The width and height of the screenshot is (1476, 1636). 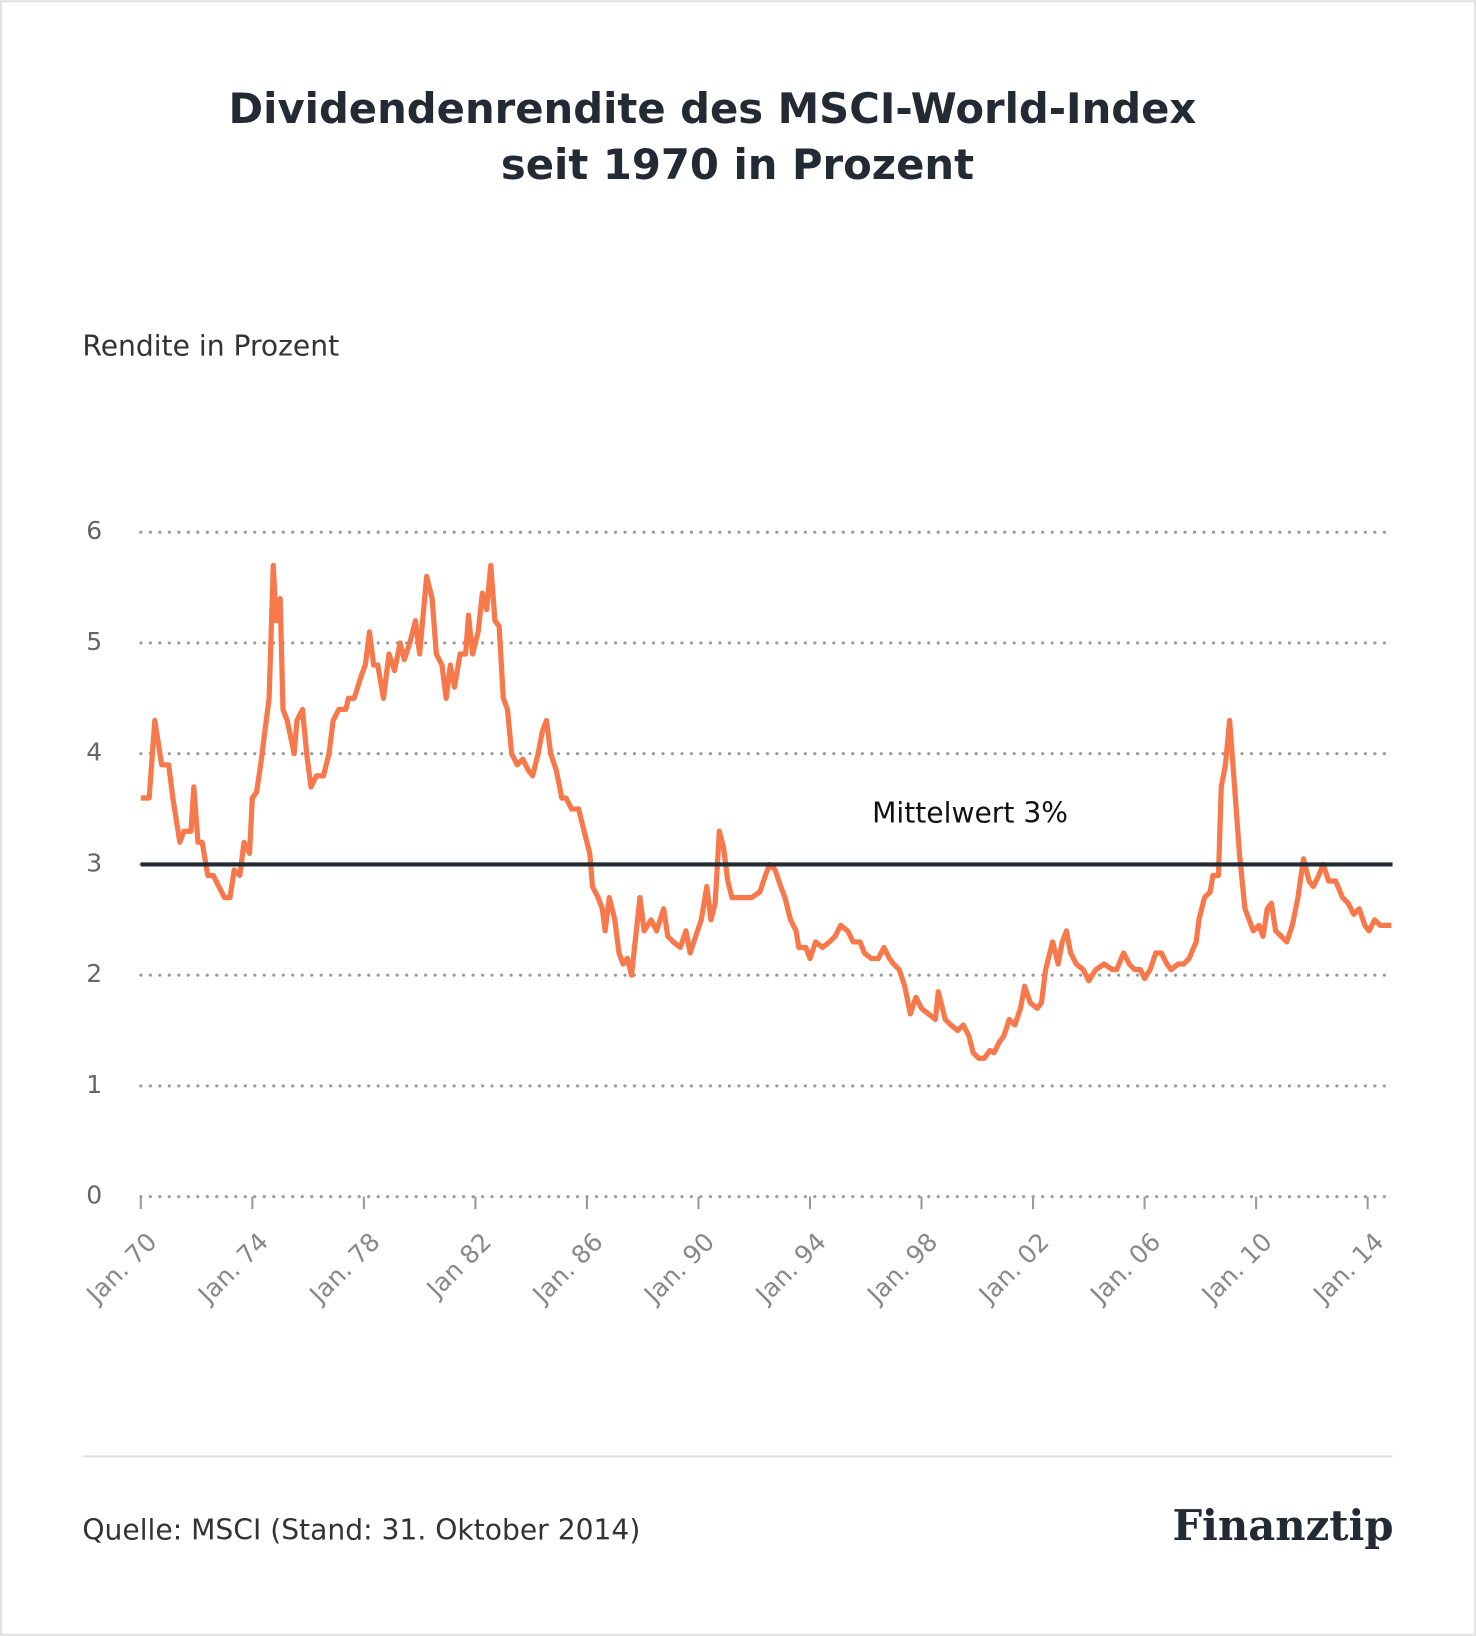 What do you see at coordinates (210, 346) in the screenshot?
I see `y-axis-label: Rendite in Prozent` at bounding box center [210, 346].